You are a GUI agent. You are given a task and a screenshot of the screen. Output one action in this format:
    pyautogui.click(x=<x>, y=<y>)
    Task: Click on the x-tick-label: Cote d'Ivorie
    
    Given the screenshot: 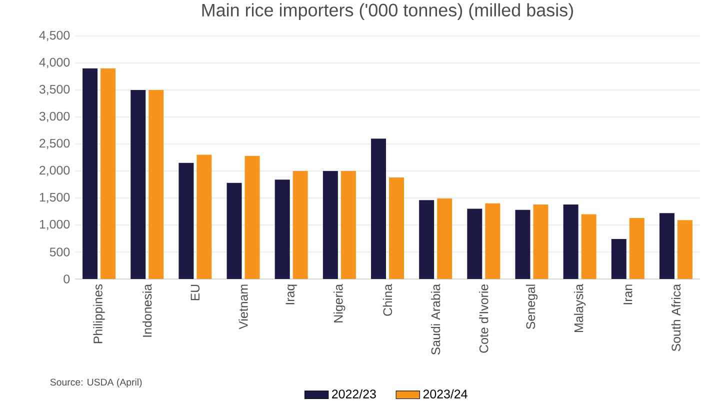 What is the action you would take?
    pyautogui.click(x=483, y=318)
    